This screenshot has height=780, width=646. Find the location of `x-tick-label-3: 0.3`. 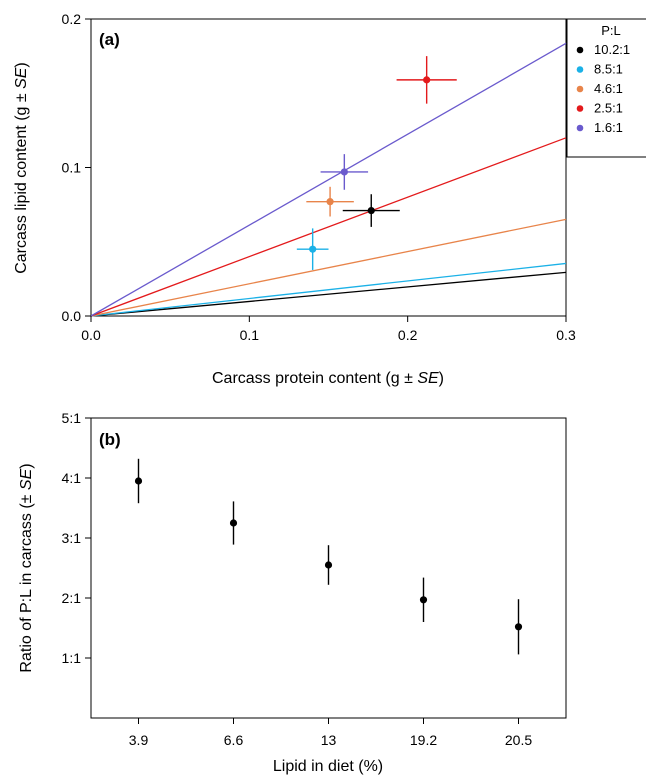

x-tick-label-3: 0.3 is located at coordinates (566, 335).